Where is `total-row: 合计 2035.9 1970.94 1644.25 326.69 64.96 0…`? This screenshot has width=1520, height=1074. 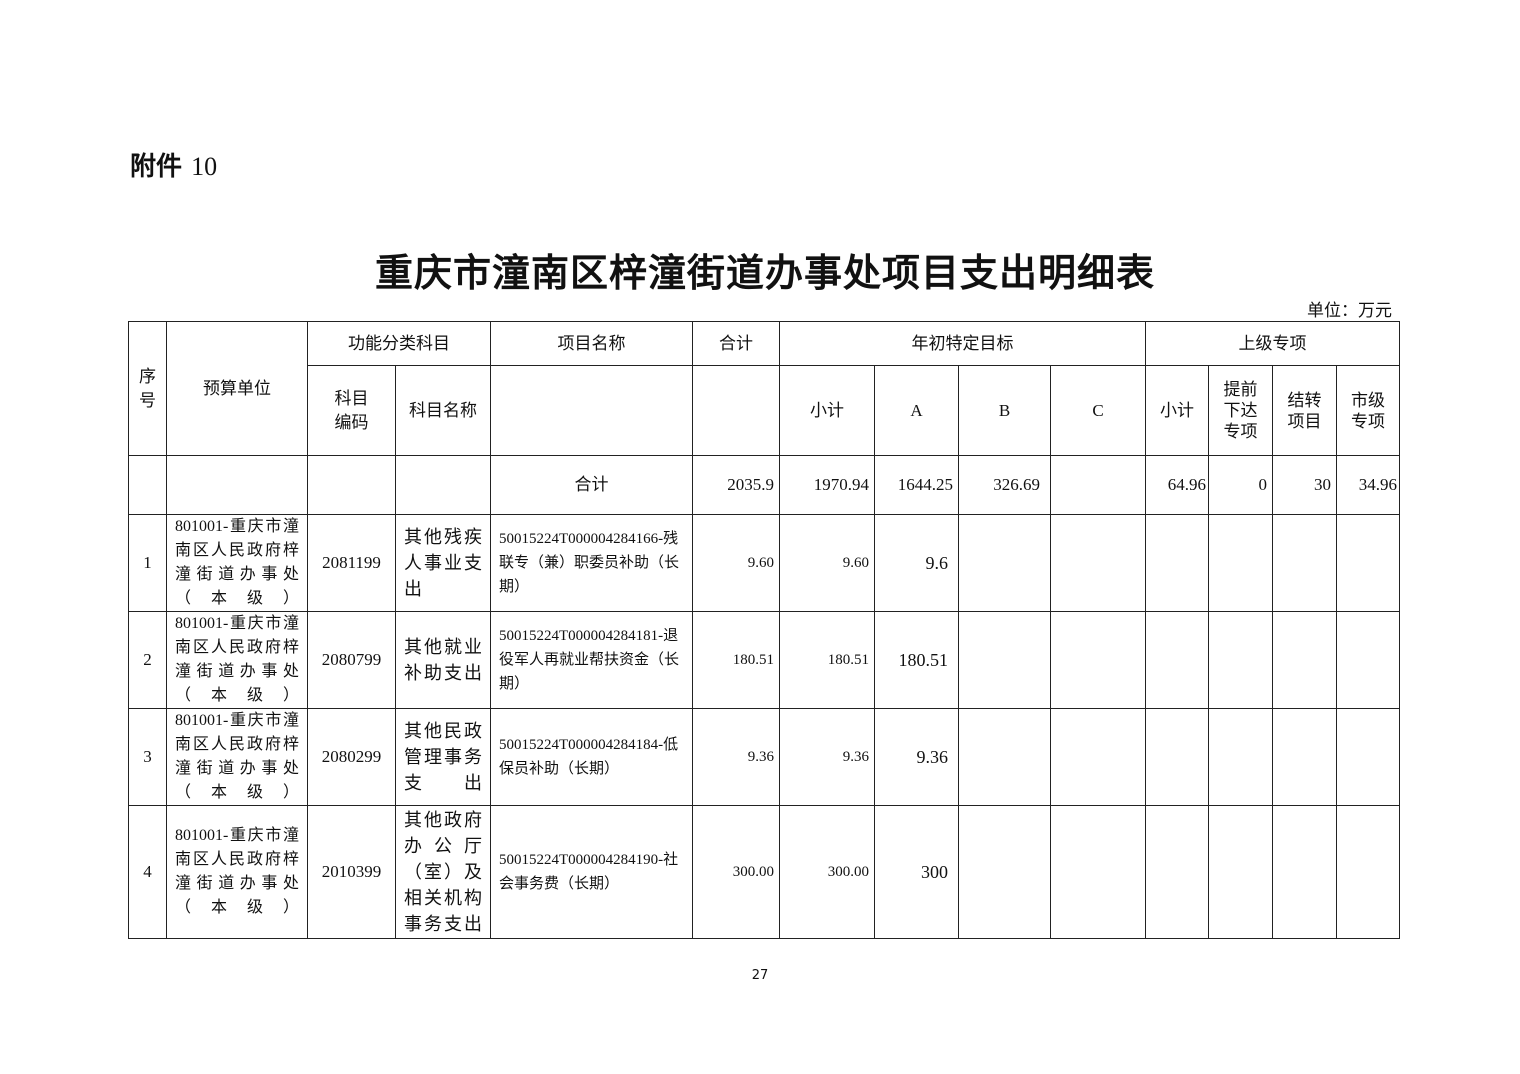
total-row: 合计 2035.9 1970.94 1644.25 326.69 64.96 0… is located at coordinates (764, 485).